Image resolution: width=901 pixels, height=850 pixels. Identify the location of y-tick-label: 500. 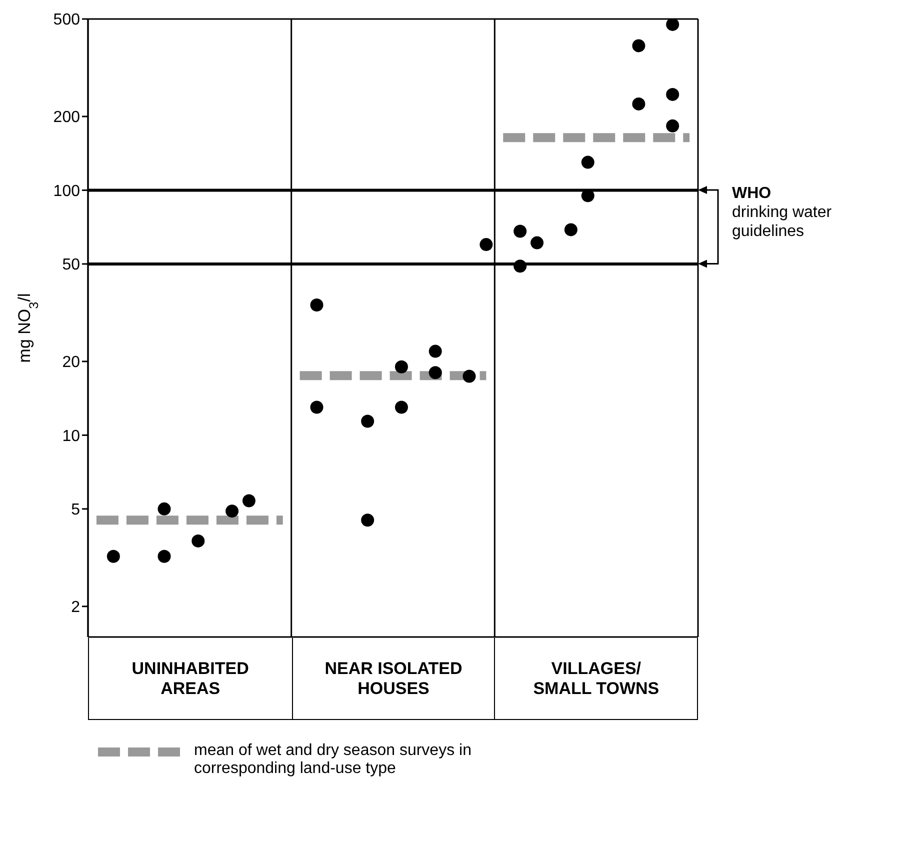
(66, 20).